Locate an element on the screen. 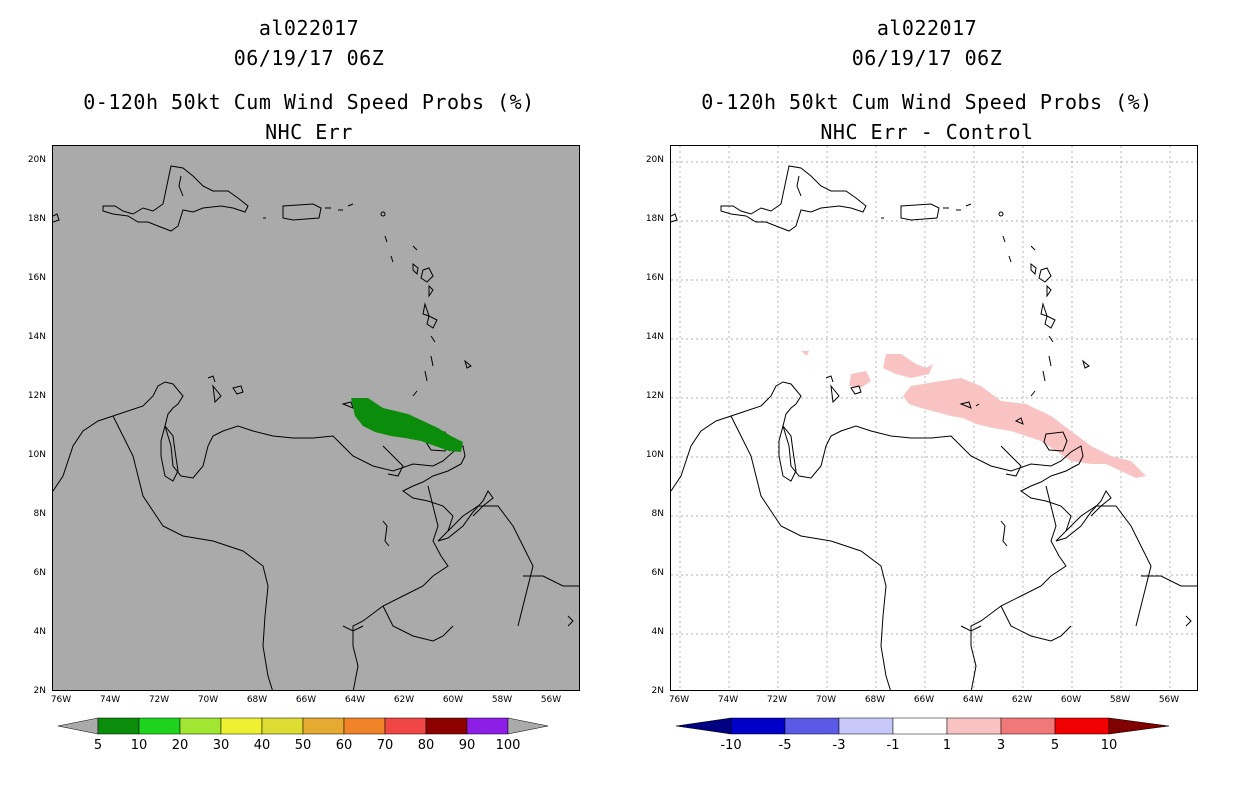 The height and width of the screenshot is (800, 1236). colorbar-label: -1 is located at coordinates (893, 745).